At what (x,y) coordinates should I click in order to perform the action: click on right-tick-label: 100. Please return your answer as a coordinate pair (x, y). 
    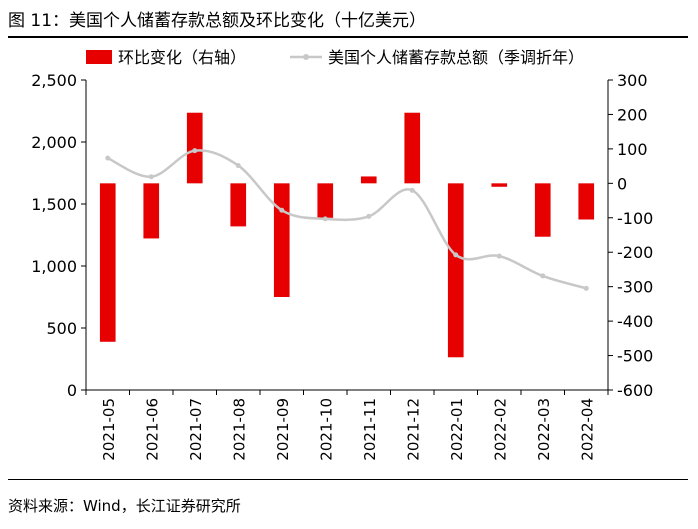
    Looking at the image, I should click on (632, 149).